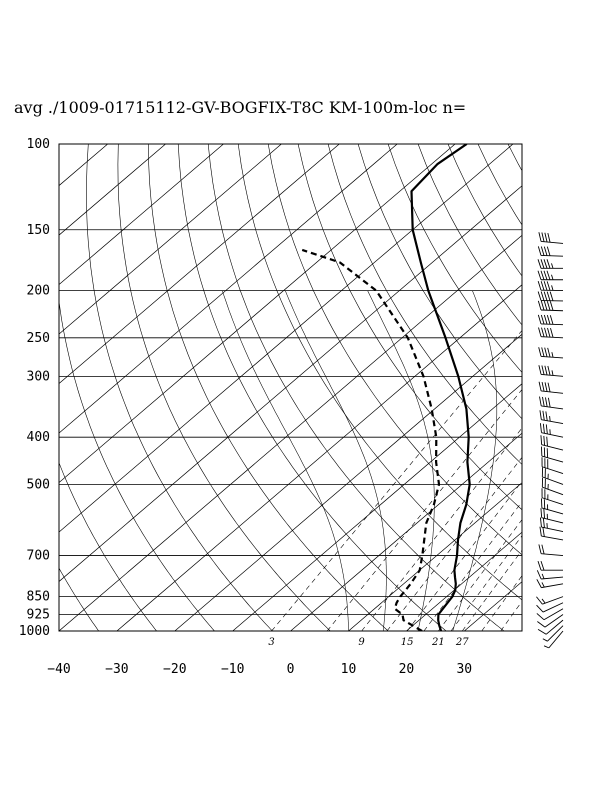  Describe the element at coordinates (407, 669) in the screenshot. I see `temperature-tick-label: 20` at that location.